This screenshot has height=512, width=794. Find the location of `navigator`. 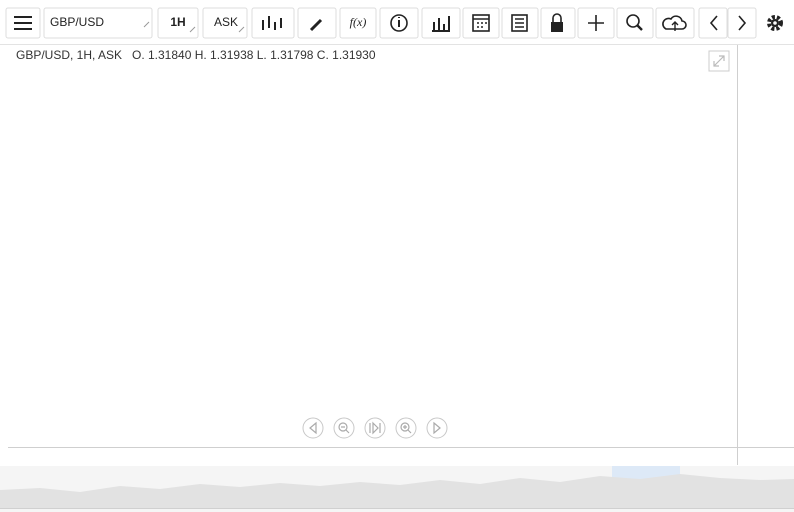

navigator is located at coordinates (397, 489).